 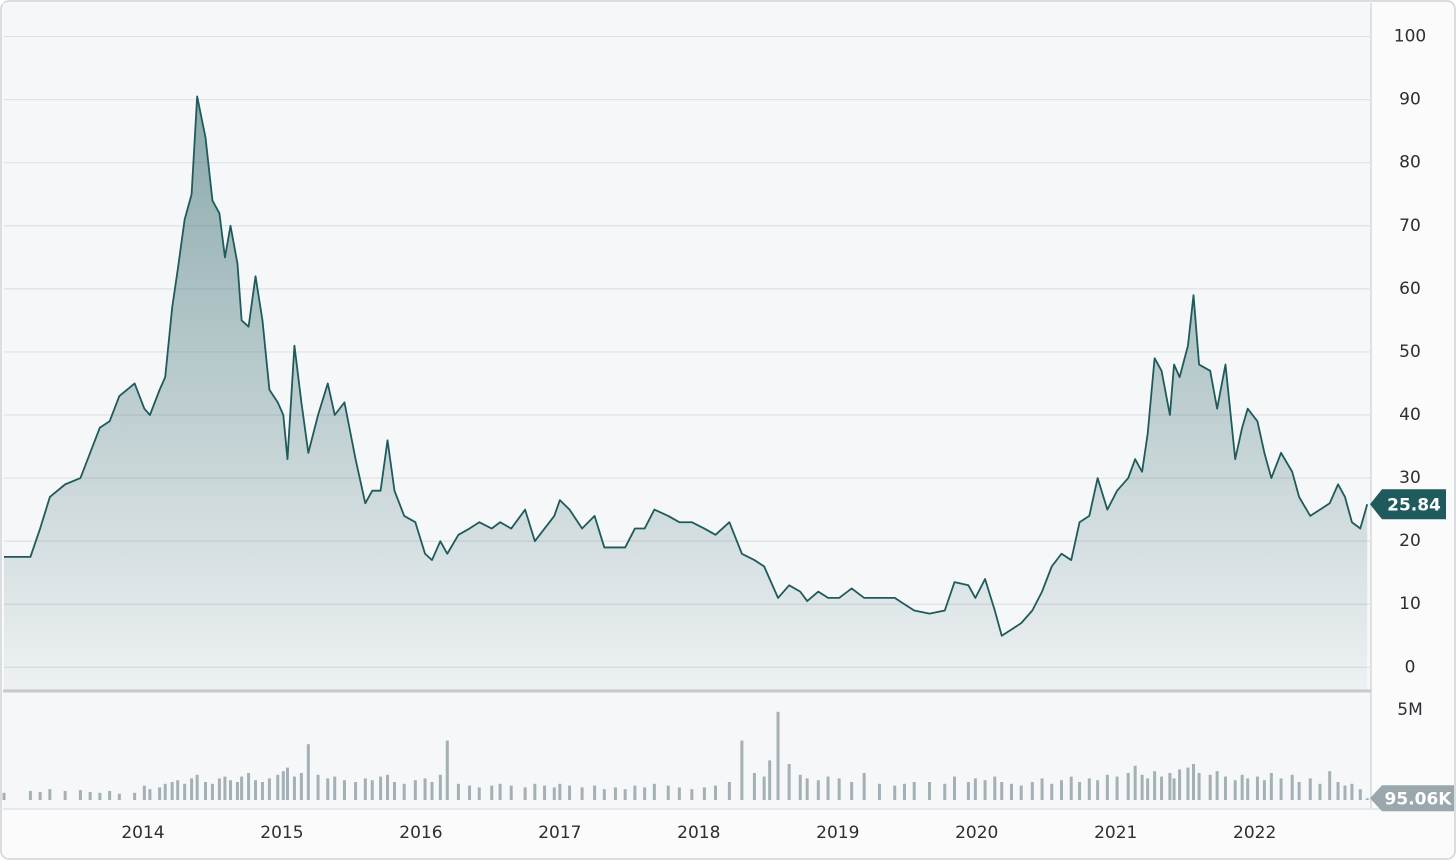 I want to click on x-tick-label: 2017, so click(x=559, y=833).